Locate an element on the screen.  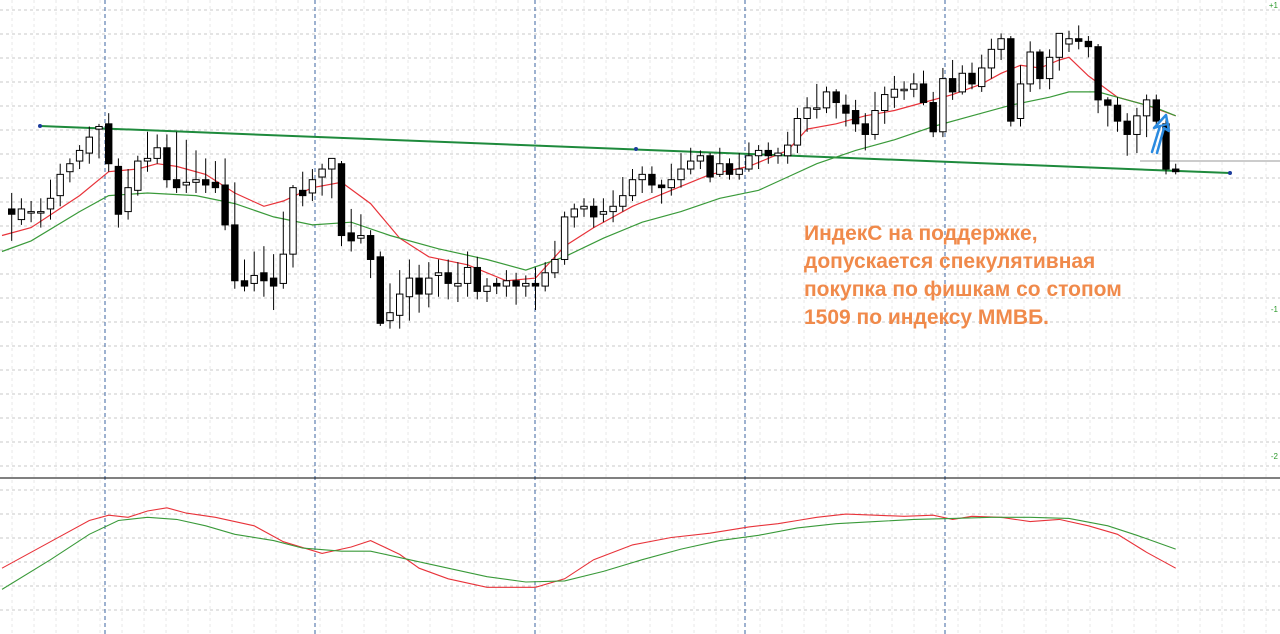
support-anchor-end is located at coordinates (1230, 173).